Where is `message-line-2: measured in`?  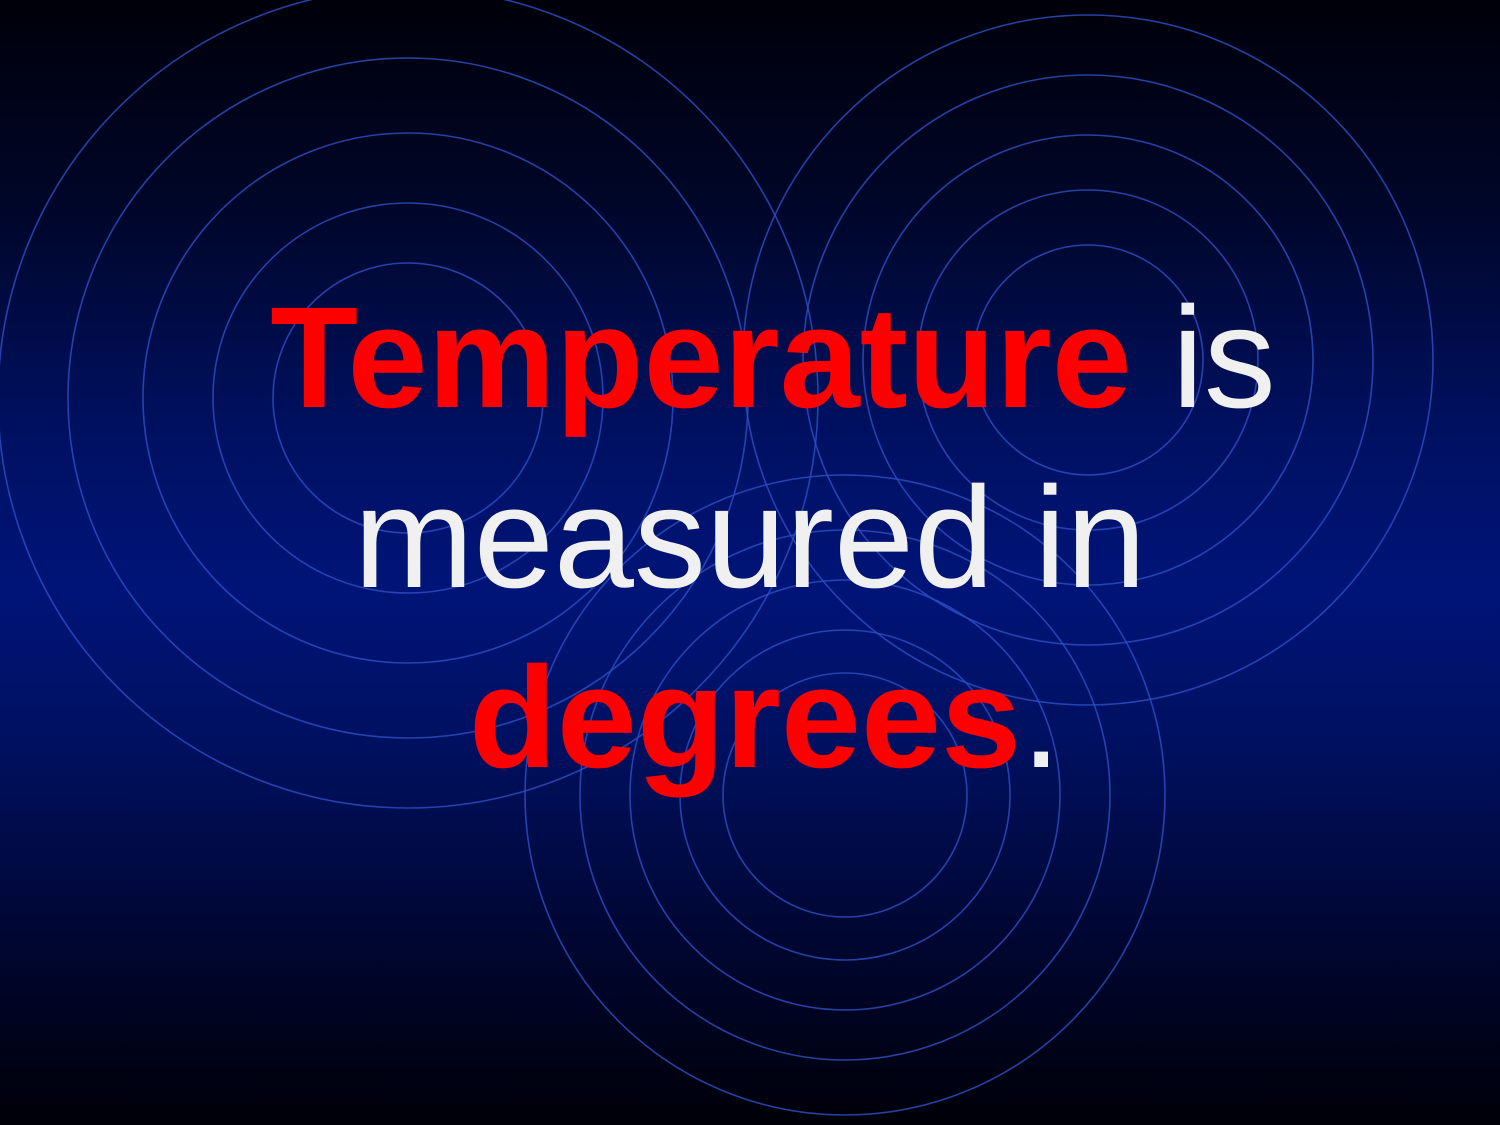 message-line-2: measured in is located at coordinates (750, 538).